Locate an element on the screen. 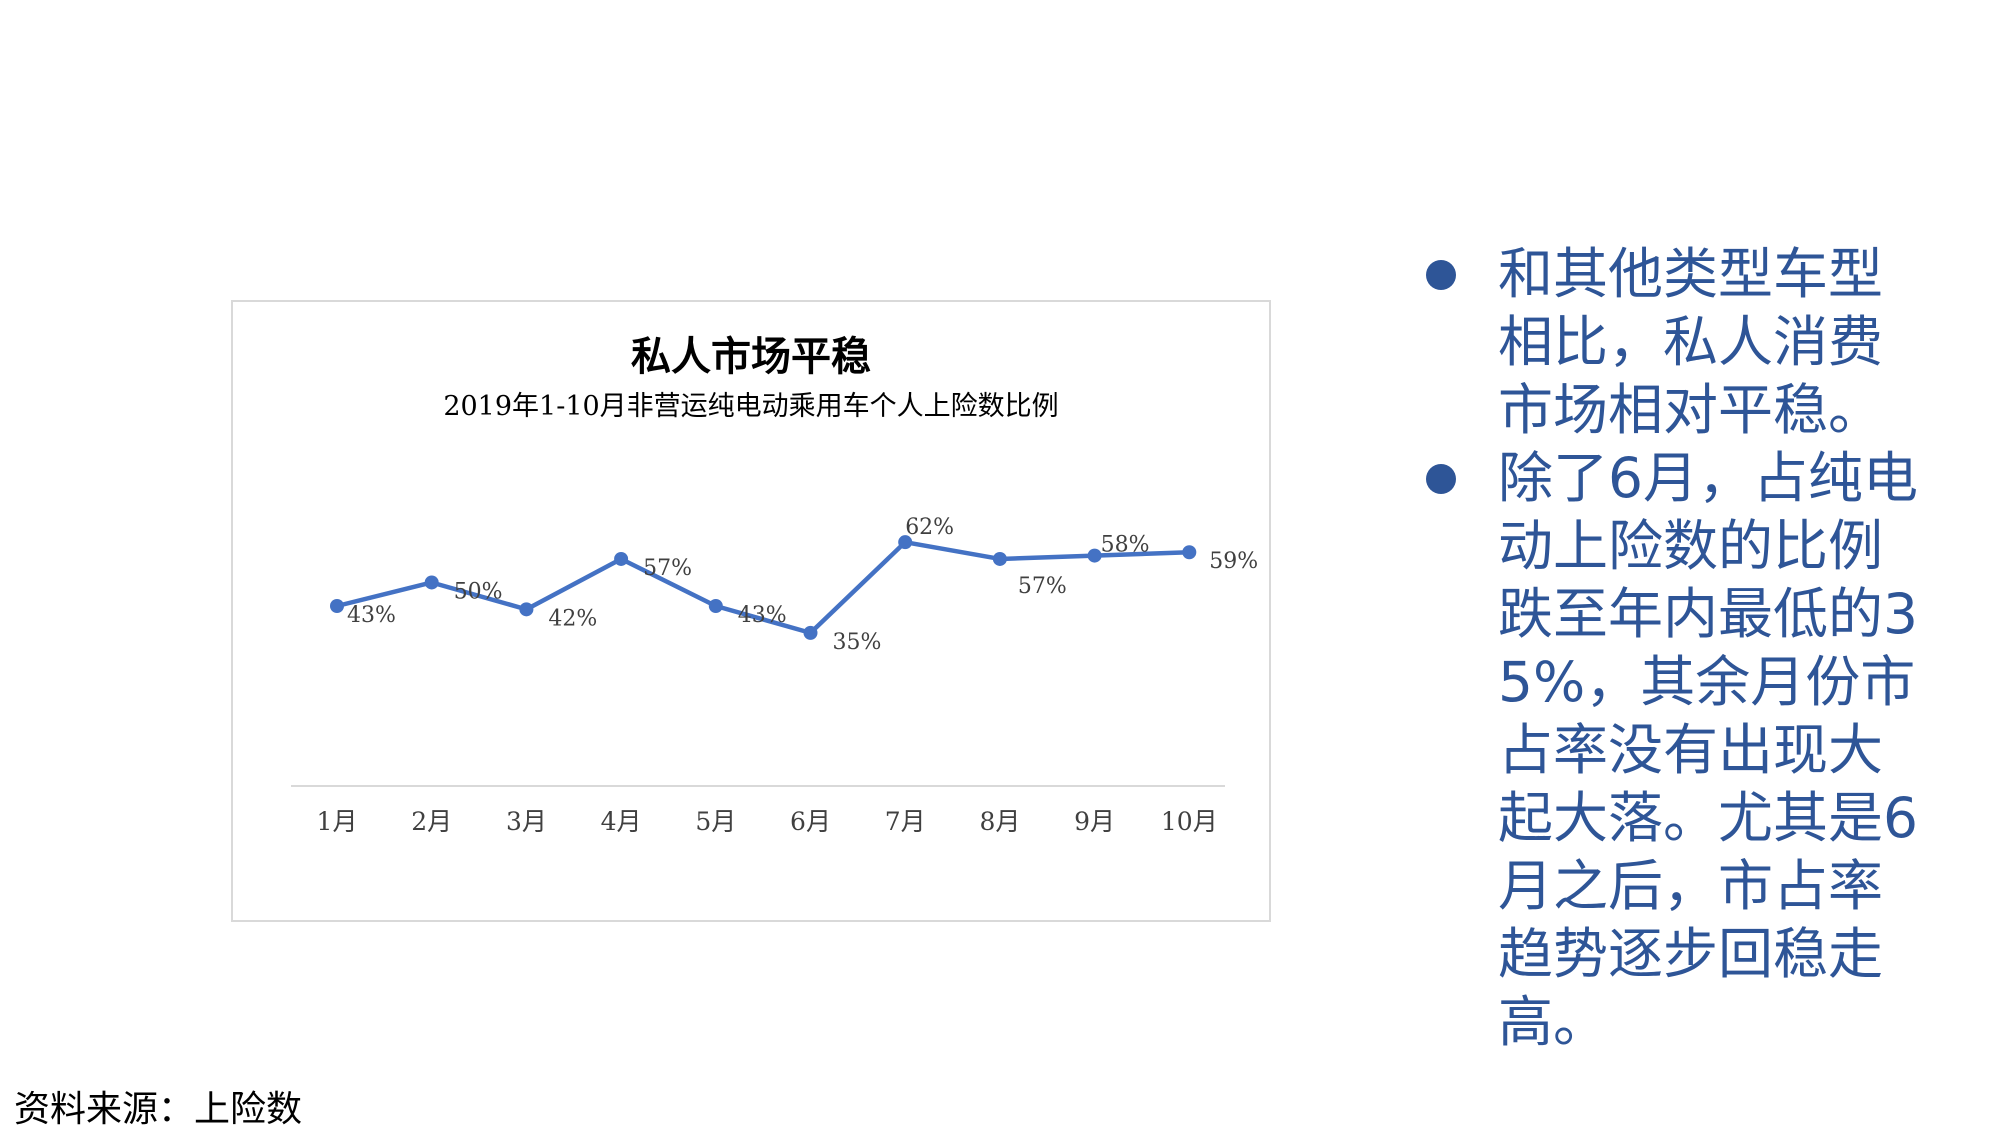  x-tick-label: 4月 is located at coordinates (621, 821).